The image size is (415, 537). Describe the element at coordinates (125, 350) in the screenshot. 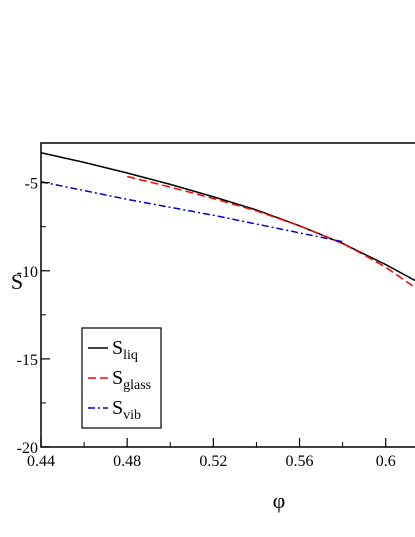

I see `legend-label-liq: Sliq` at that location.